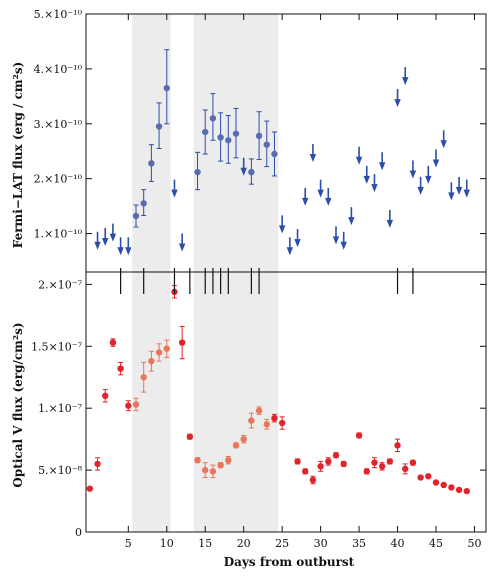 The image size is (491, 577). Describe the element at coordinates (60, 284) in the screenshot. I see `bottom-y-tick-label: 2.×10⁻⁷` at that location.